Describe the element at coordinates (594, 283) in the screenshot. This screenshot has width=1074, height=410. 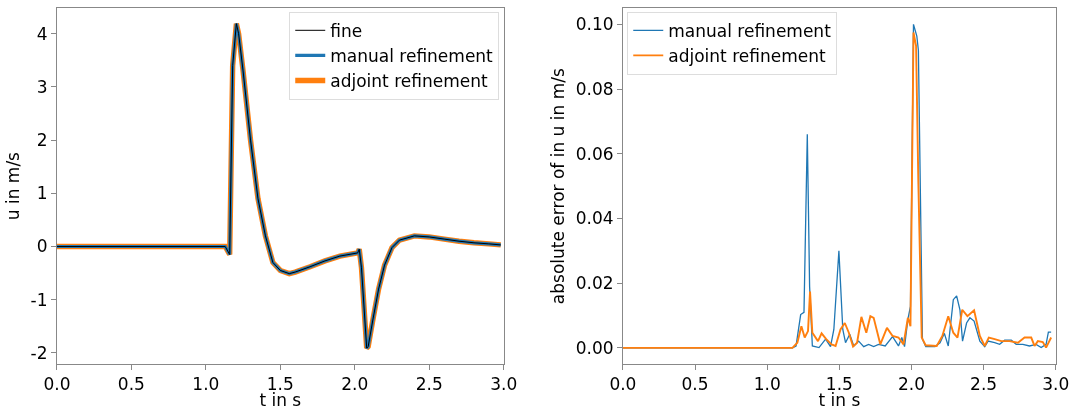
I see `y-tick-label: 0.02` at that location.